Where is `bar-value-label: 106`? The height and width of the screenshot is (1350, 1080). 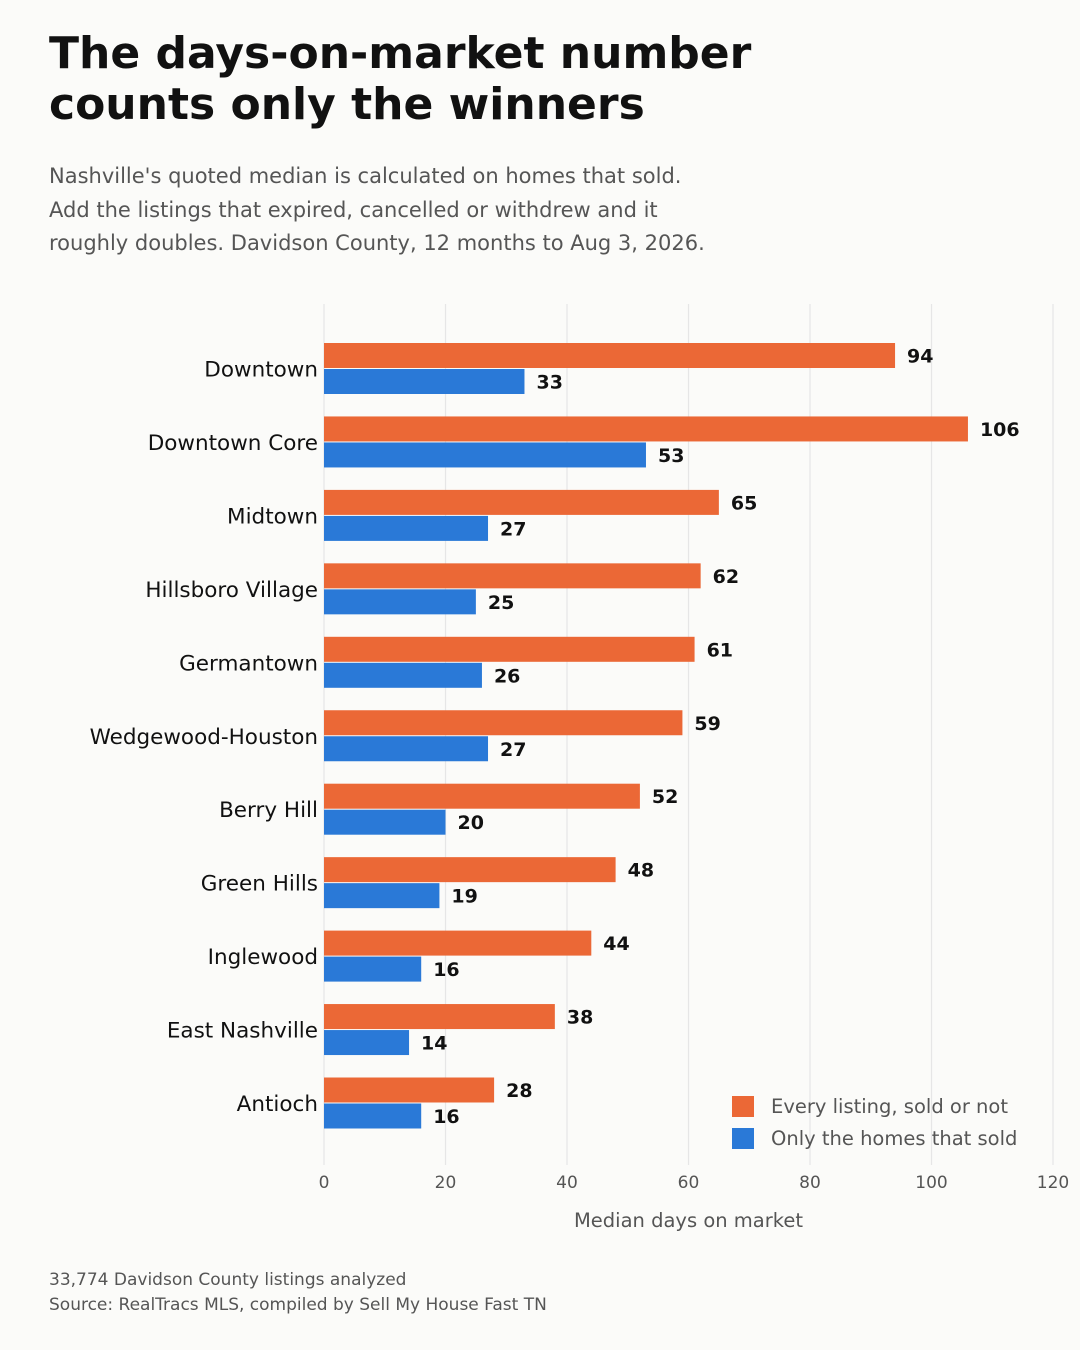
bar-value-label: 106 is located at coordinates (1000, 430).